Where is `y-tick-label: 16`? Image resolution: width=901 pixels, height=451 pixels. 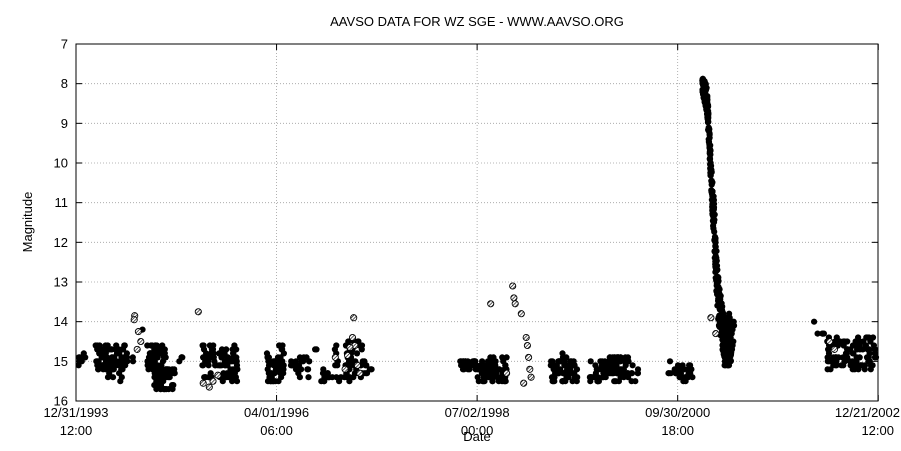 y-tick-label: 16 is located at coordinates (61, 401).